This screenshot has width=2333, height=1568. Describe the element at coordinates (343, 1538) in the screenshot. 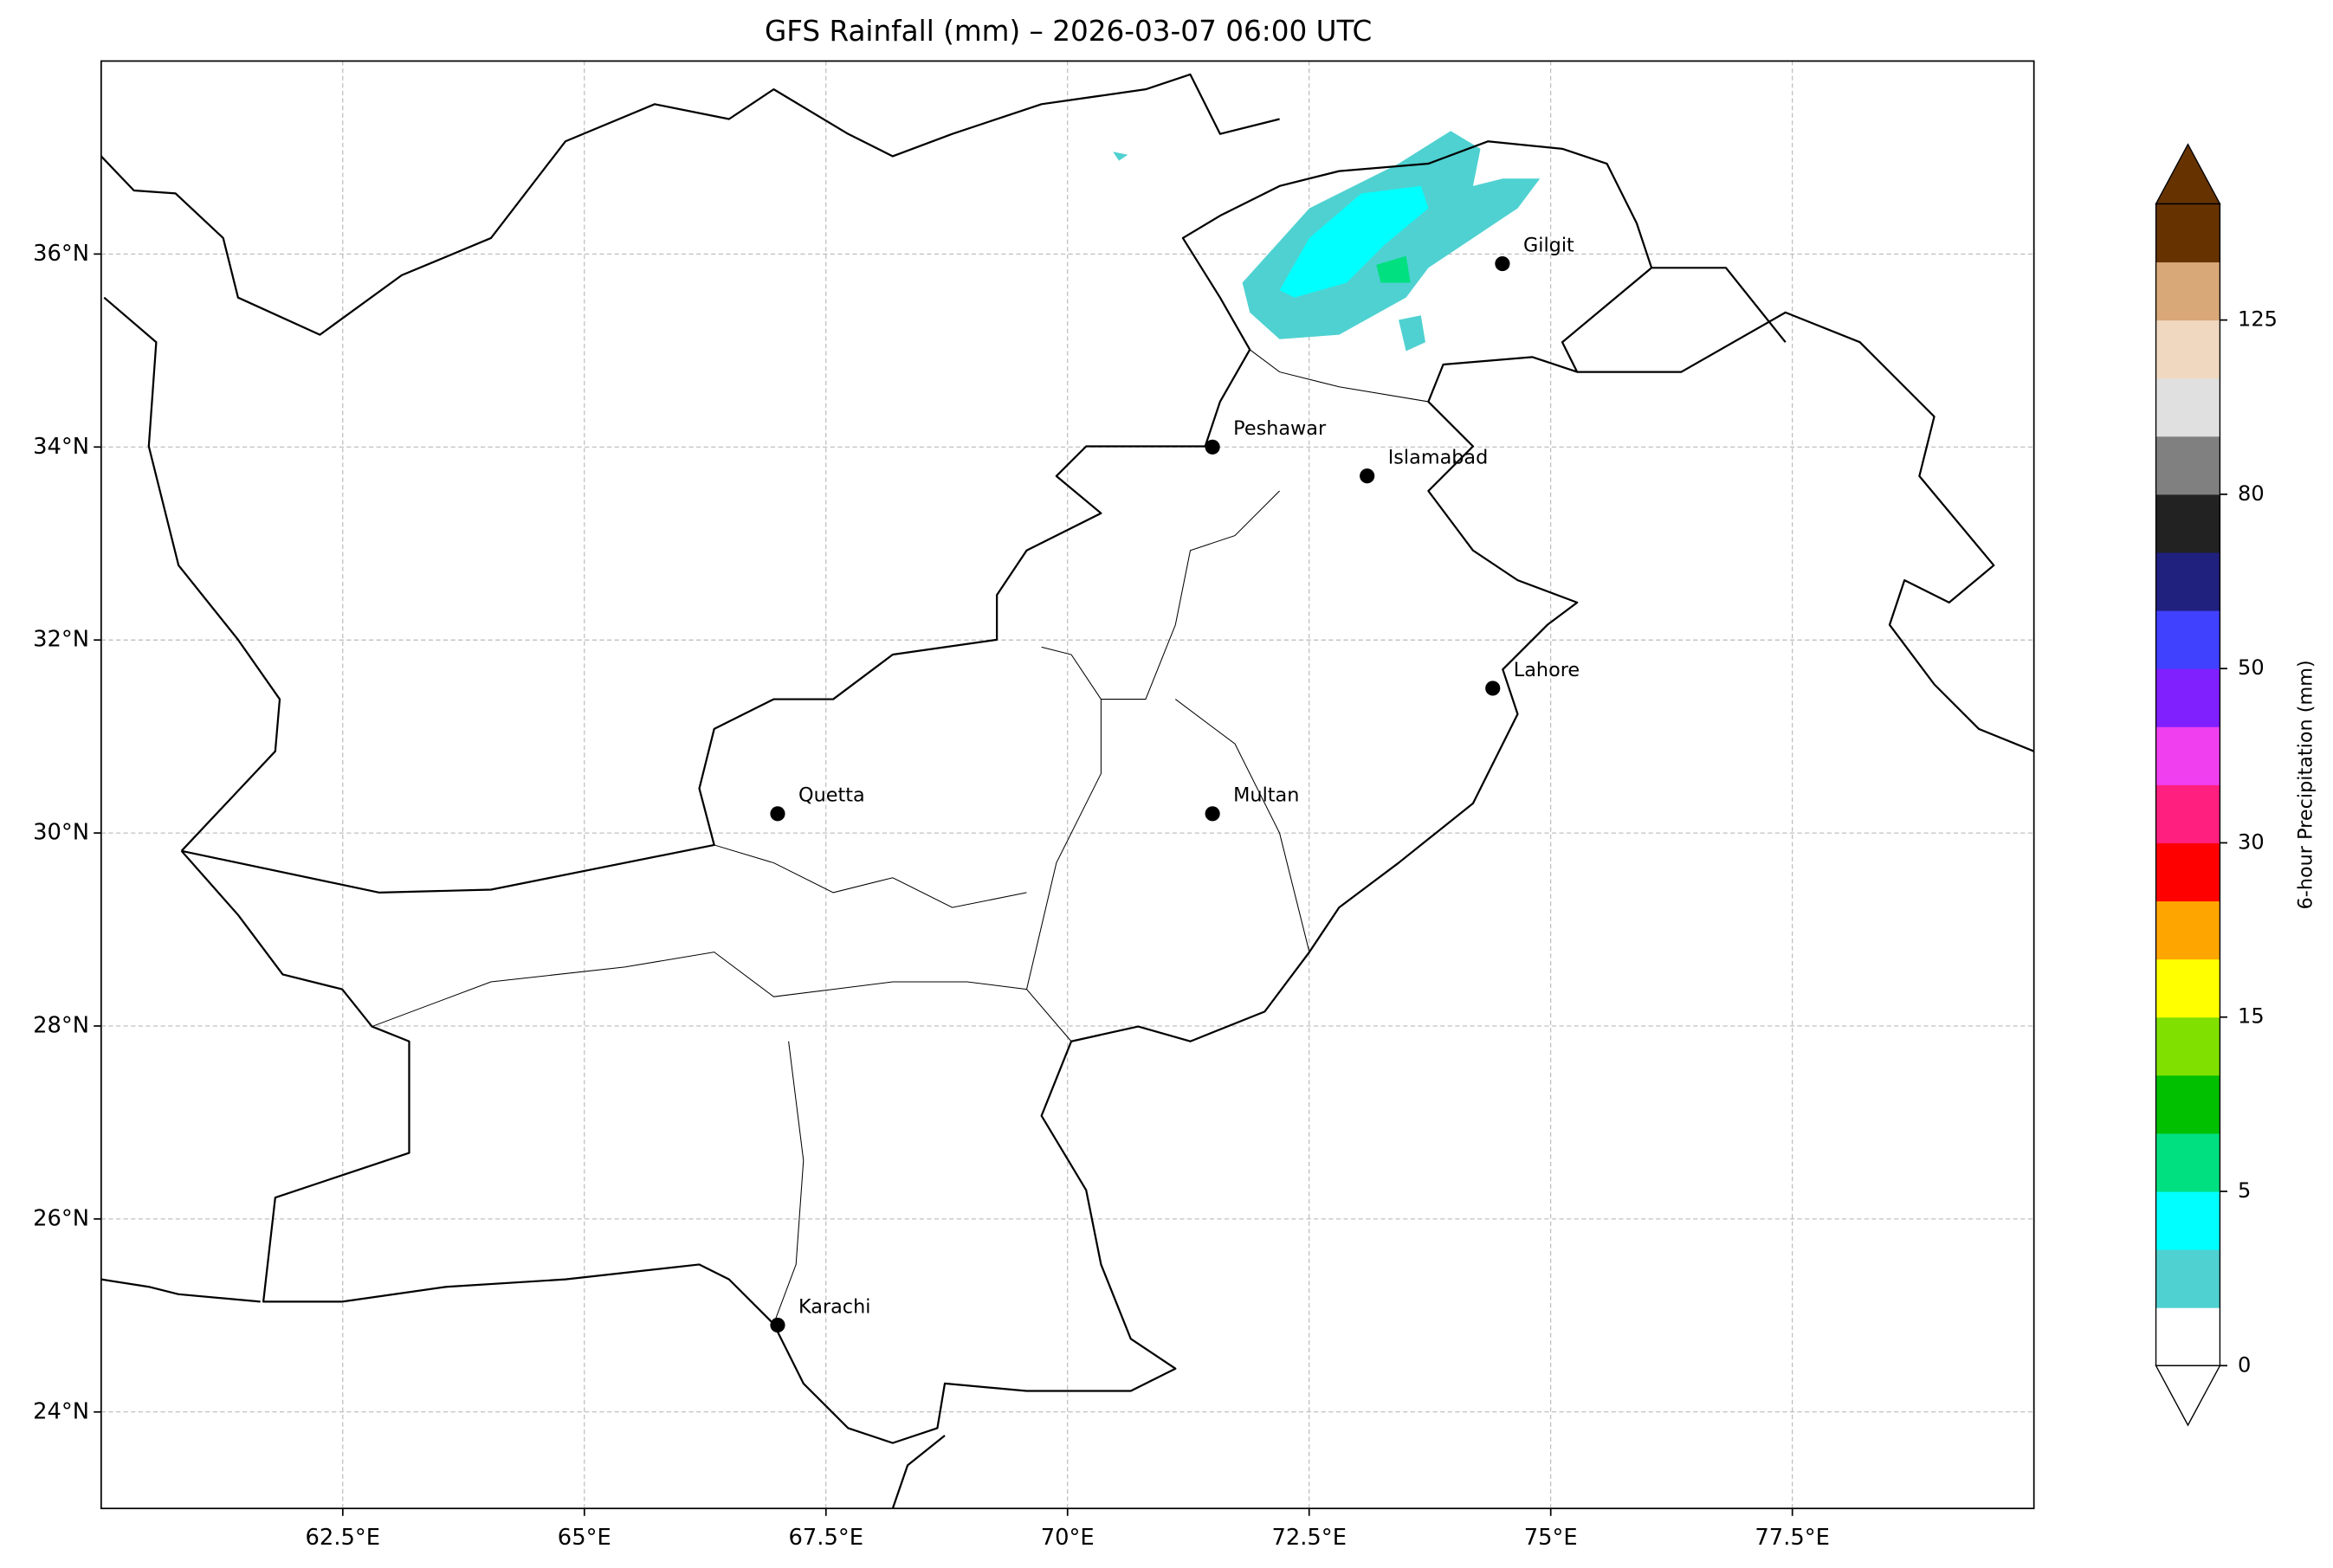

I see `x-tick-label: 62.5°E` at that location.